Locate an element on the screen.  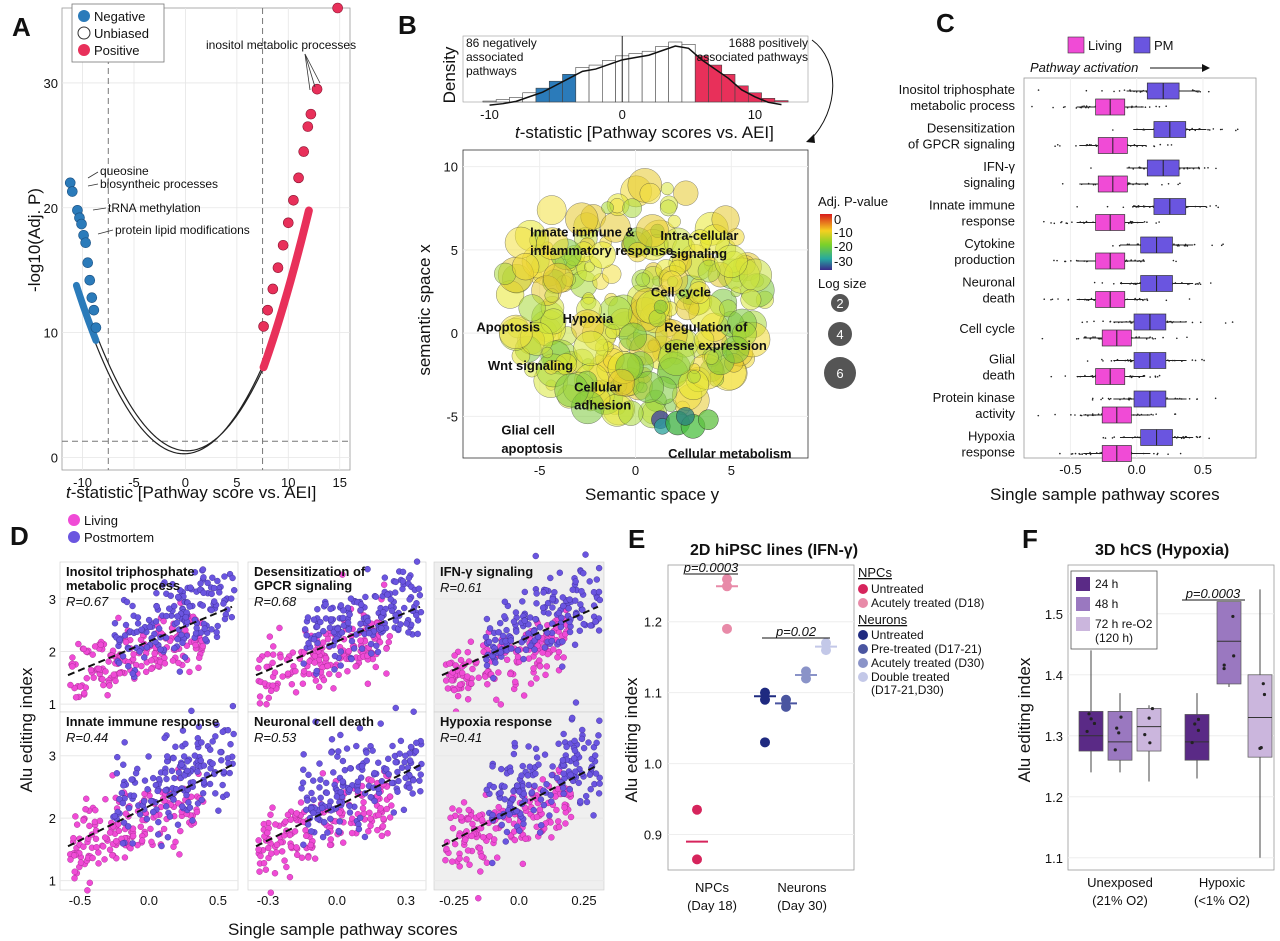
legend-e-n-acute: Acutely treated (D30) is located at coordinates (927, 663).